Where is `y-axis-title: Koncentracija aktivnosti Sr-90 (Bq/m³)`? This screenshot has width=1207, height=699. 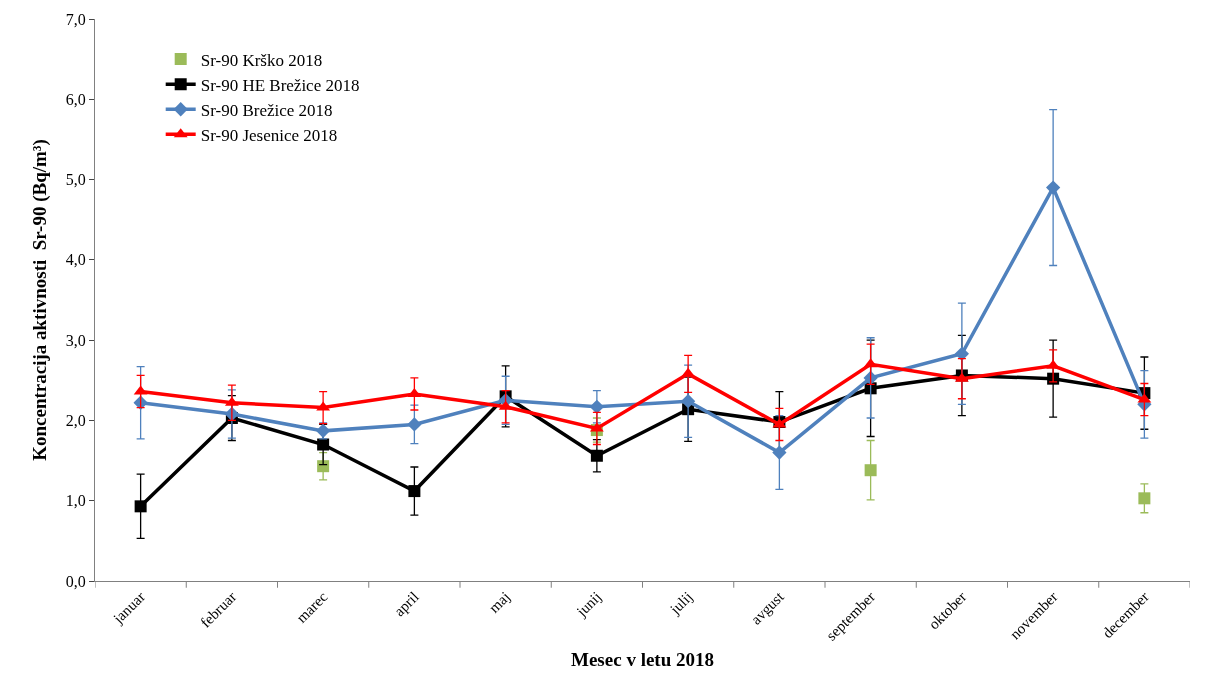
y-axis-title: Koncentracija aktivnosti Sr-90 (Bq/m³) is located at coordinates (39, 300).